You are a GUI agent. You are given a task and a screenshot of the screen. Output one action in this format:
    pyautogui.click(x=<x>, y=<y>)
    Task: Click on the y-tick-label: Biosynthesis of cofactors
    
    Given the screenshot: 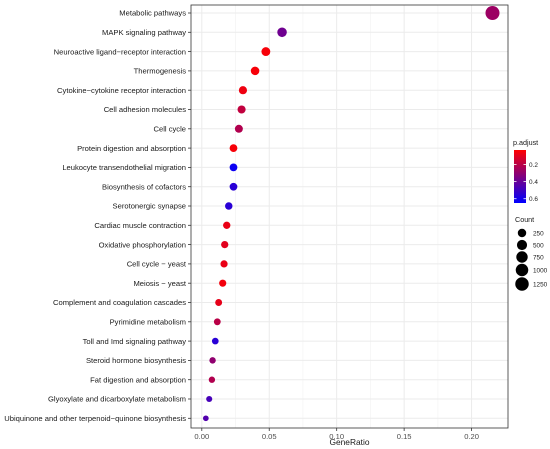 What is the action you would take?
    pyautogui.click(x=144, y=186)
    